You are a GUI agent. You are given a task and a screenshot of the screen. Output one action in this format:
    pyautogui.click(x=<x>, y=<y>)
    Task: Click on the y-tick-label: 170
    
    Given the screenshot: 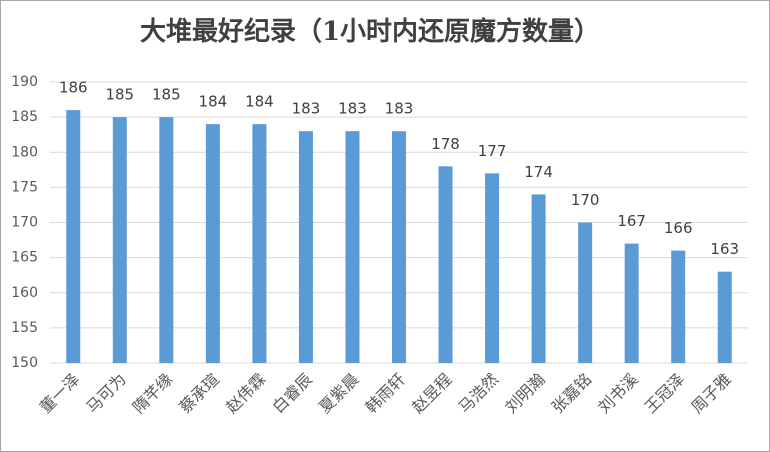 What is the action you would take?
    pyautogui.click(x=24, y=223)
    